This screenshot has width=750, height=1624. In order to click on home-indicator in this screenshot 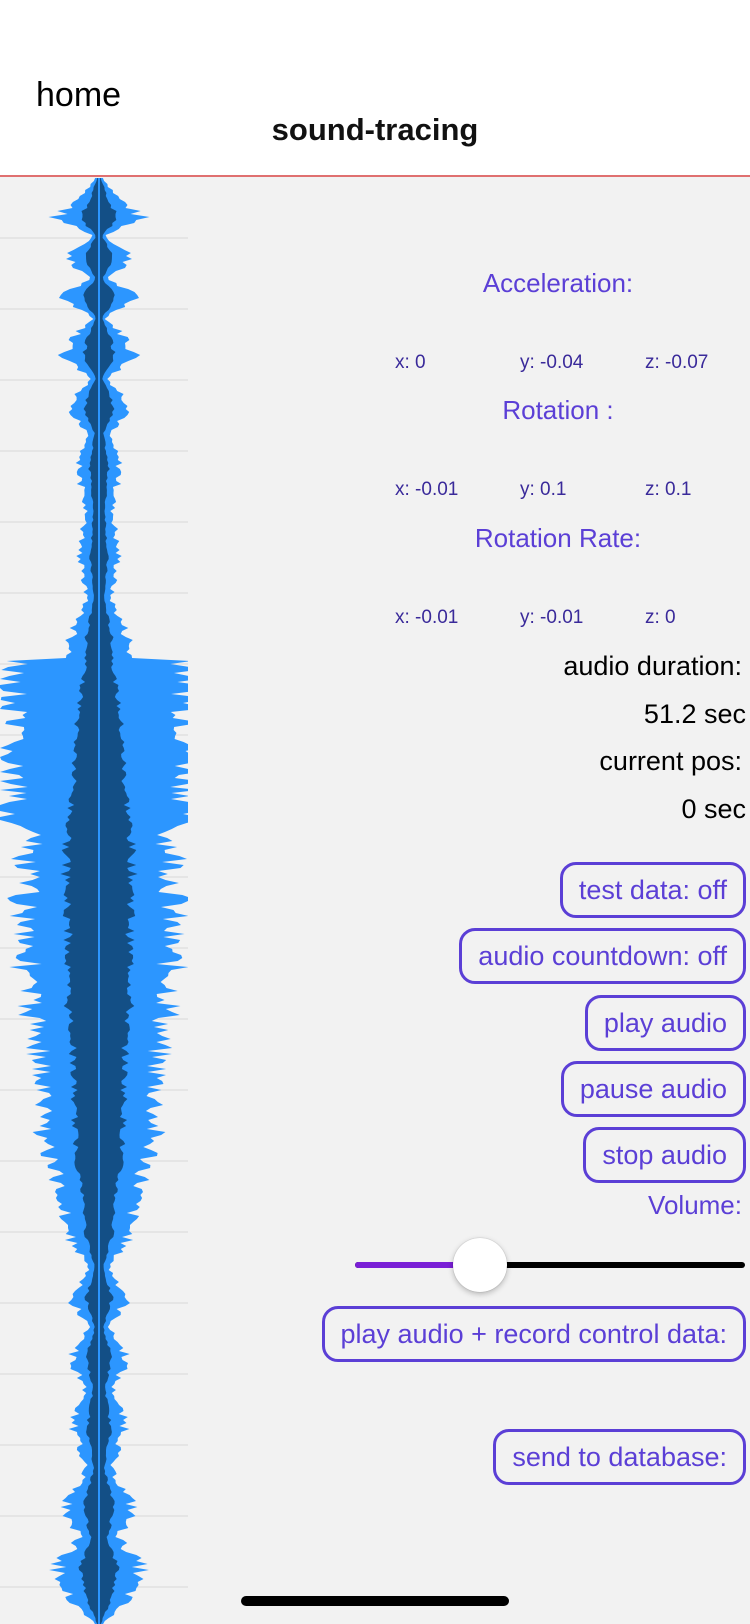, I will do `click(375, 1601)`.